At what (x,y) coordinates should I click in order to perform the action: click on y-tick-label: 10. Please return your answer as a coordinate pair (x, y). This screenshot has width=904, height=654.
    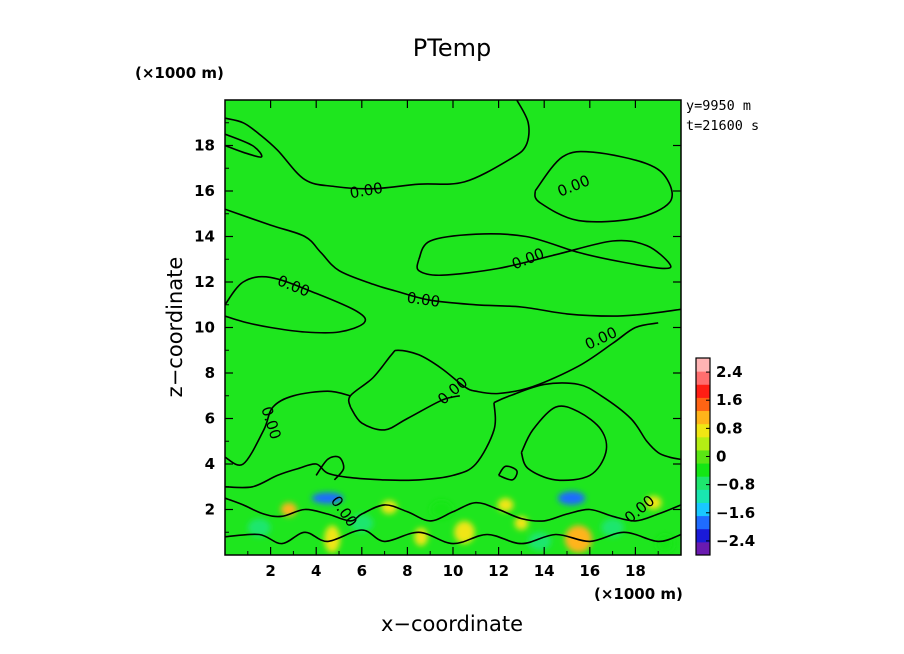
    Looking at the image, I should click on (204, 328).